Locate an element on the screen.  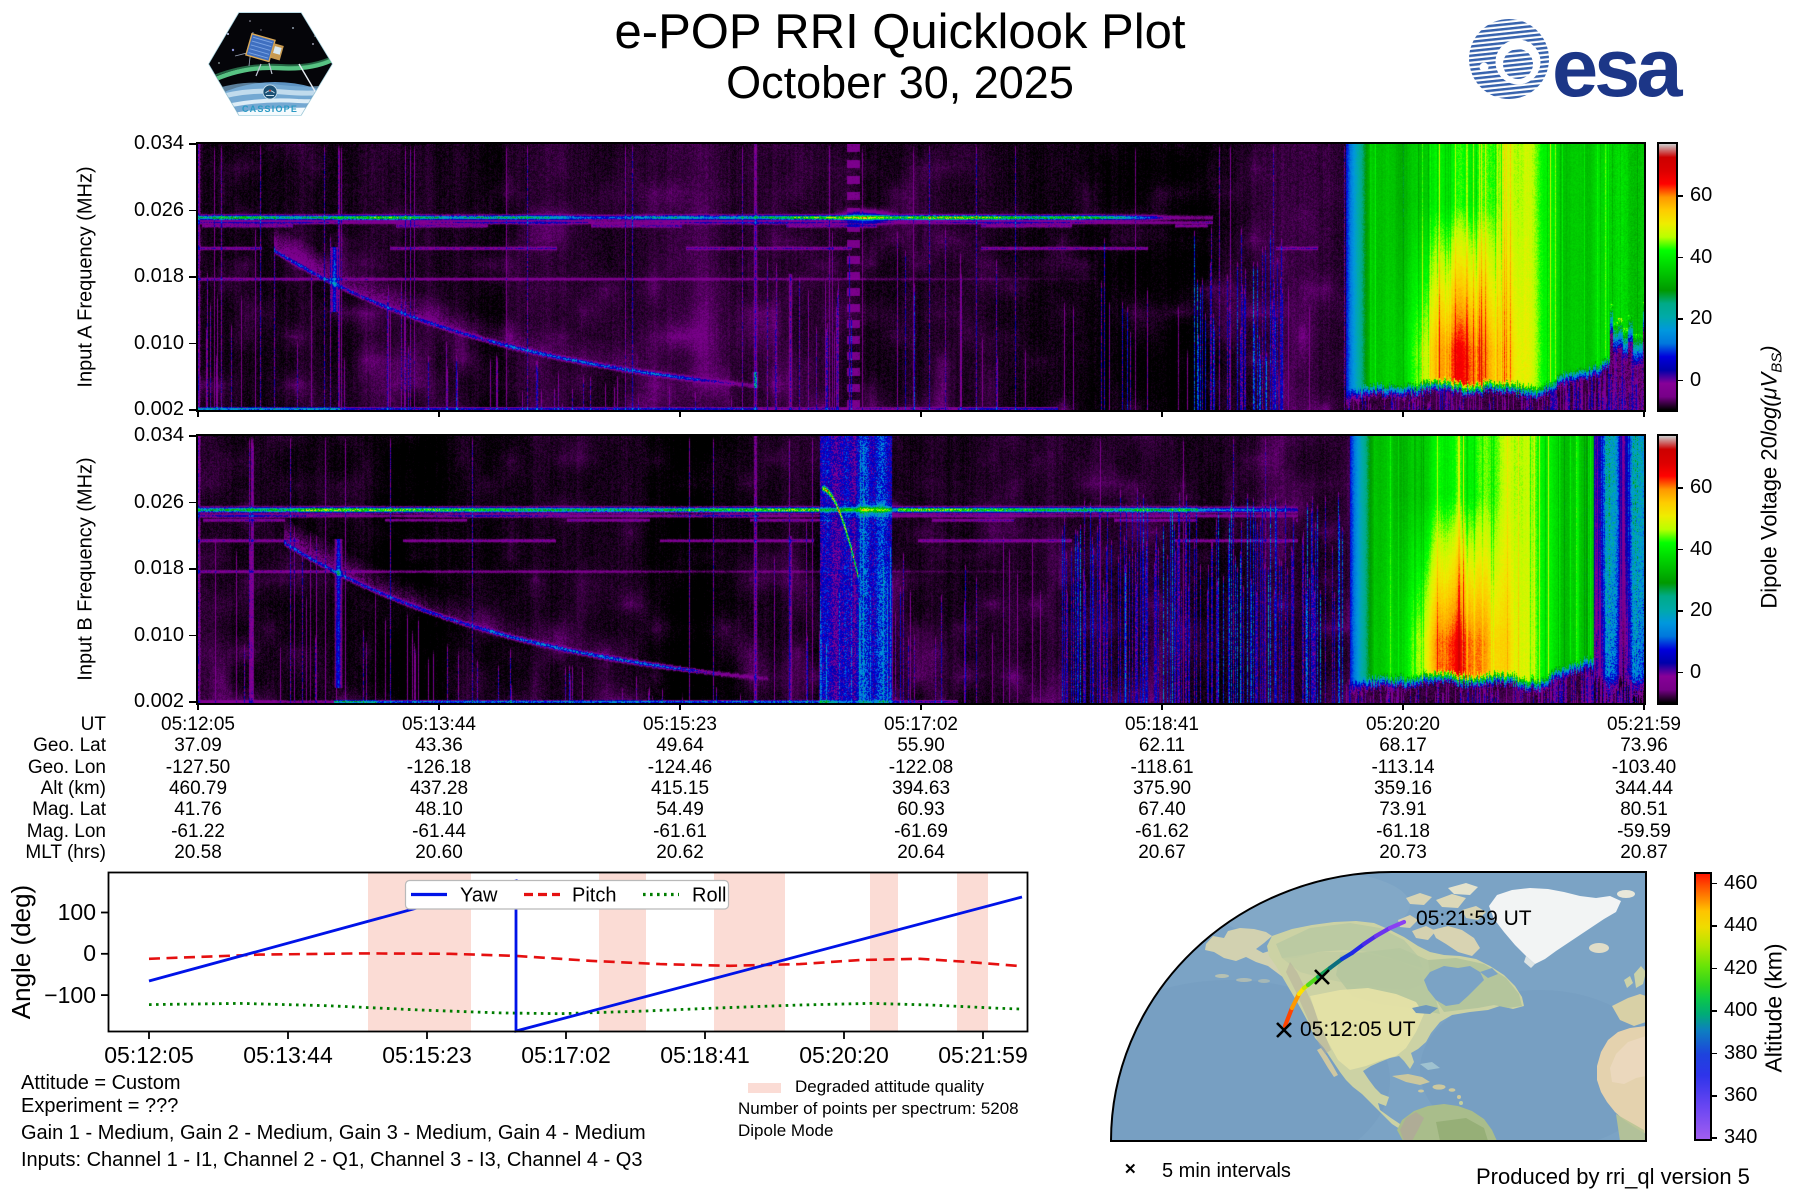
svg-text: 05:21:59 UT is located at coordinates (1474, 918).